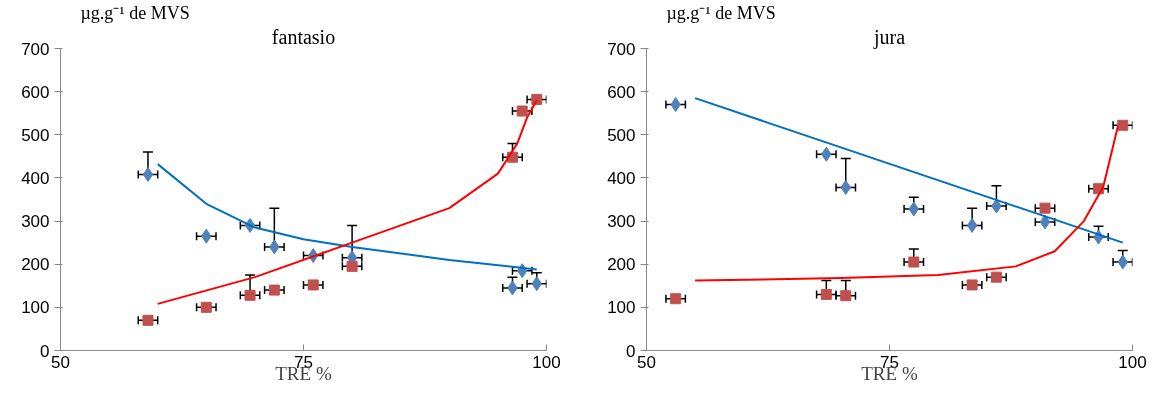 This screenshot has width=1176, height=403. I want to click on line-series, so click(347, 217).